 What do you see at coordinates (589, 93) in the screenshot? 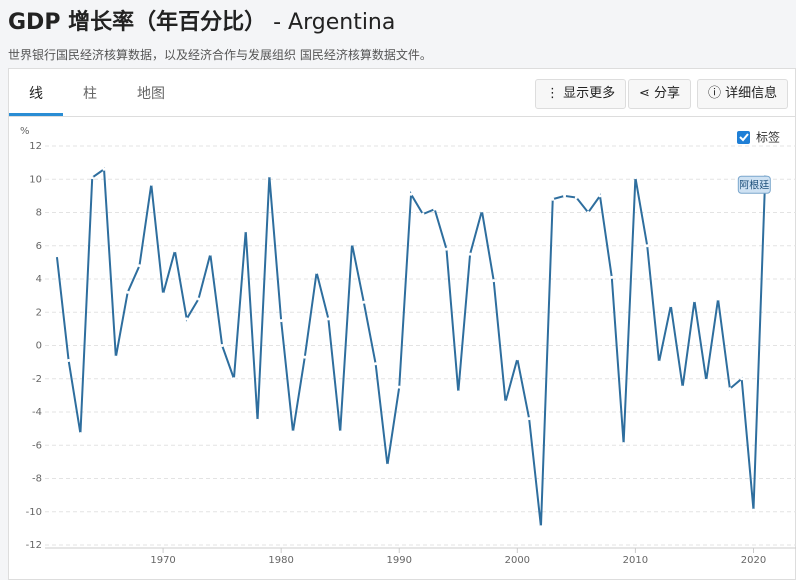
I see `button-label: 显示更多` at bounding box center [589, 93].